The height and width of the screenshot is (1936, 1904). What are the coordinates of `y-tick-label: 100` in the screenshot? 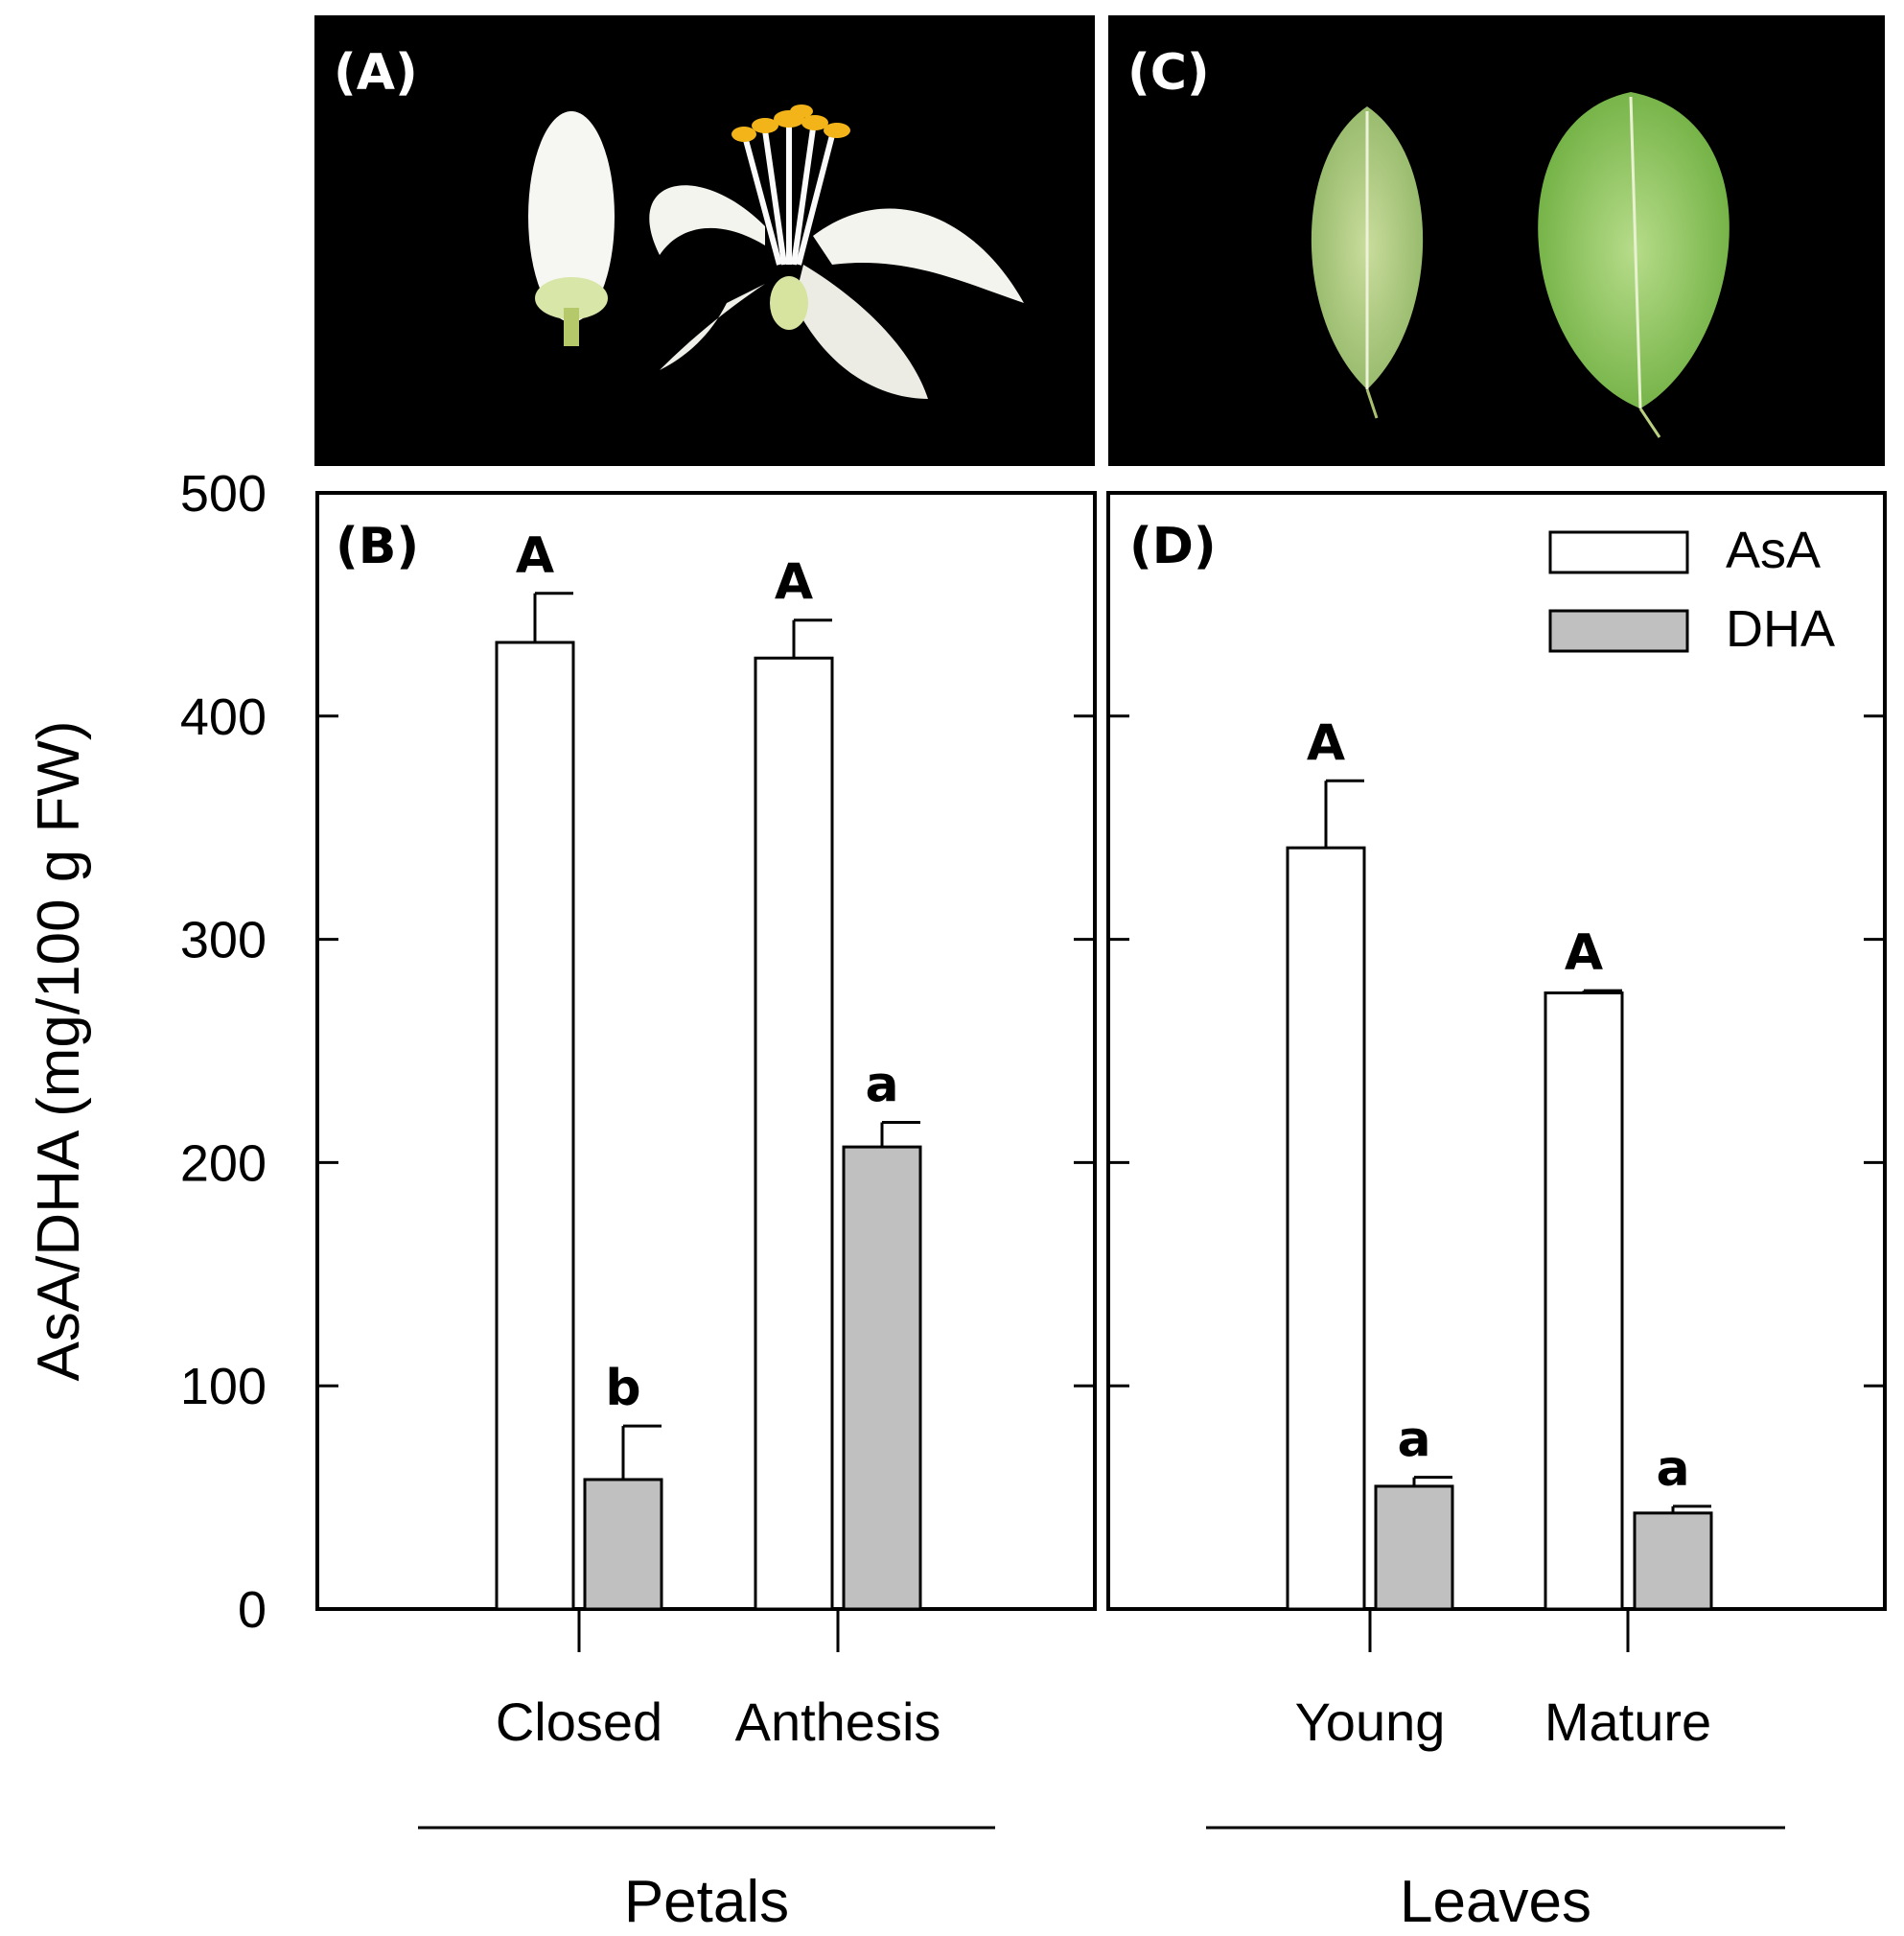 It's located at (224, 1386).